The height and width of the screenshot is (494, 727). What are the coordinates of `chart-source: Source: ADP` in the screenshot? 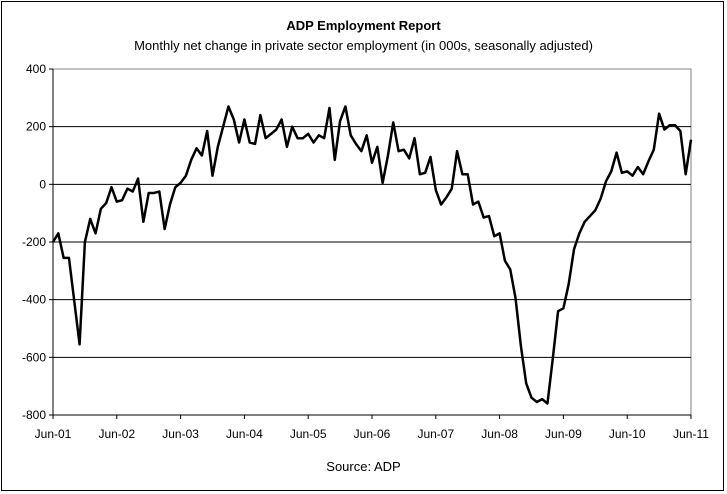 It's located at (363, 466).